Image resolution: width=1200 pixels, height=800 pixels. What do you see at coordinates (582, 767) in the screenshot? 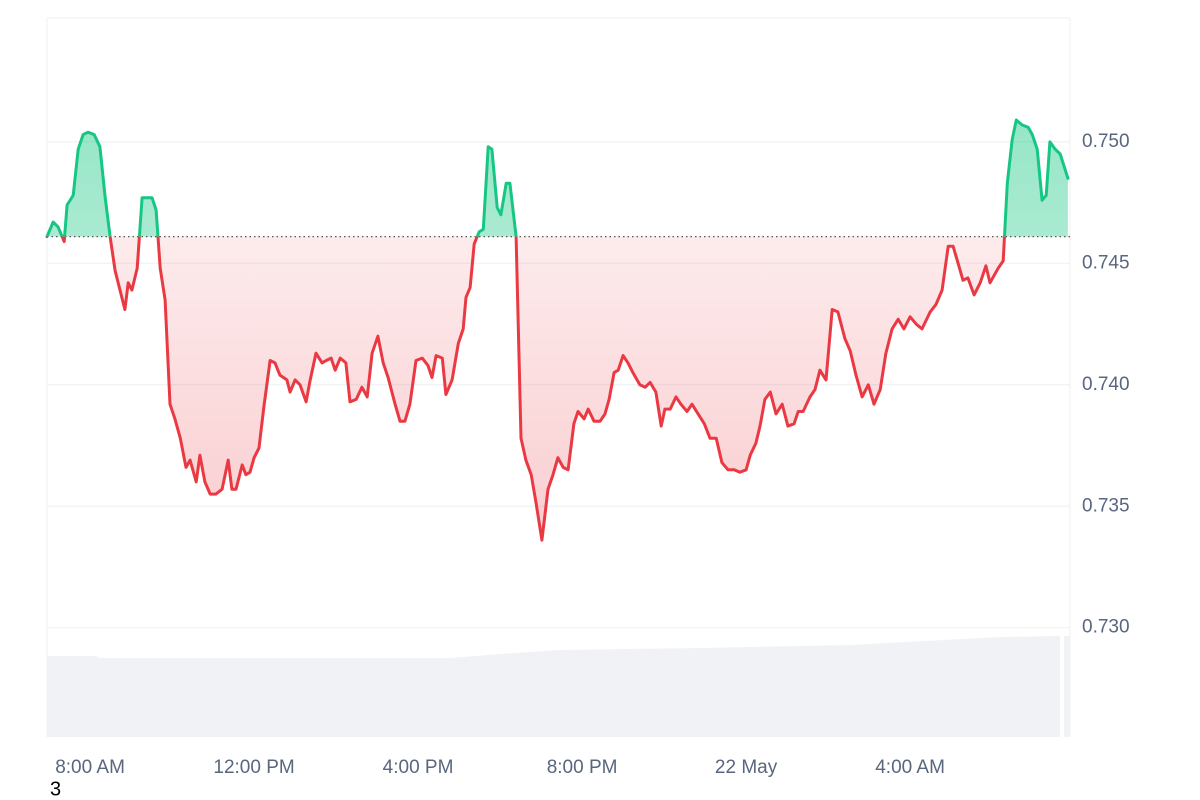
I see `x-tick-label: 8:00 PM` at bounding box center [582, 767].